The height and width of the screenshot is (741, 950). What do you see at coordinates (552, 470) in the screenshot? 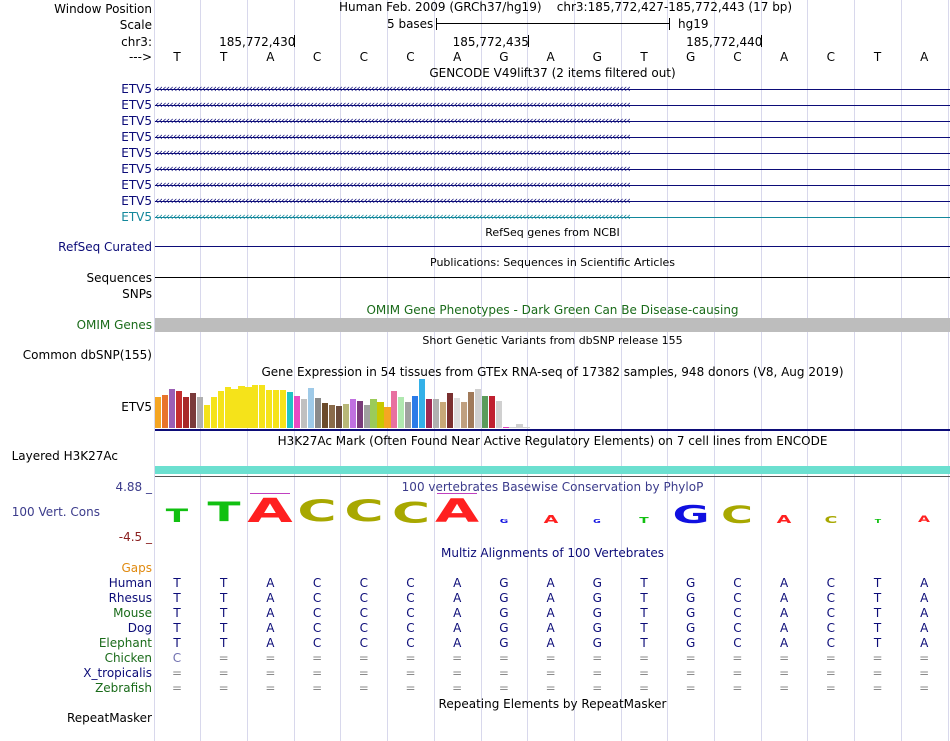
I see `h3k27ac-signal` at bounding box center [552, 470].